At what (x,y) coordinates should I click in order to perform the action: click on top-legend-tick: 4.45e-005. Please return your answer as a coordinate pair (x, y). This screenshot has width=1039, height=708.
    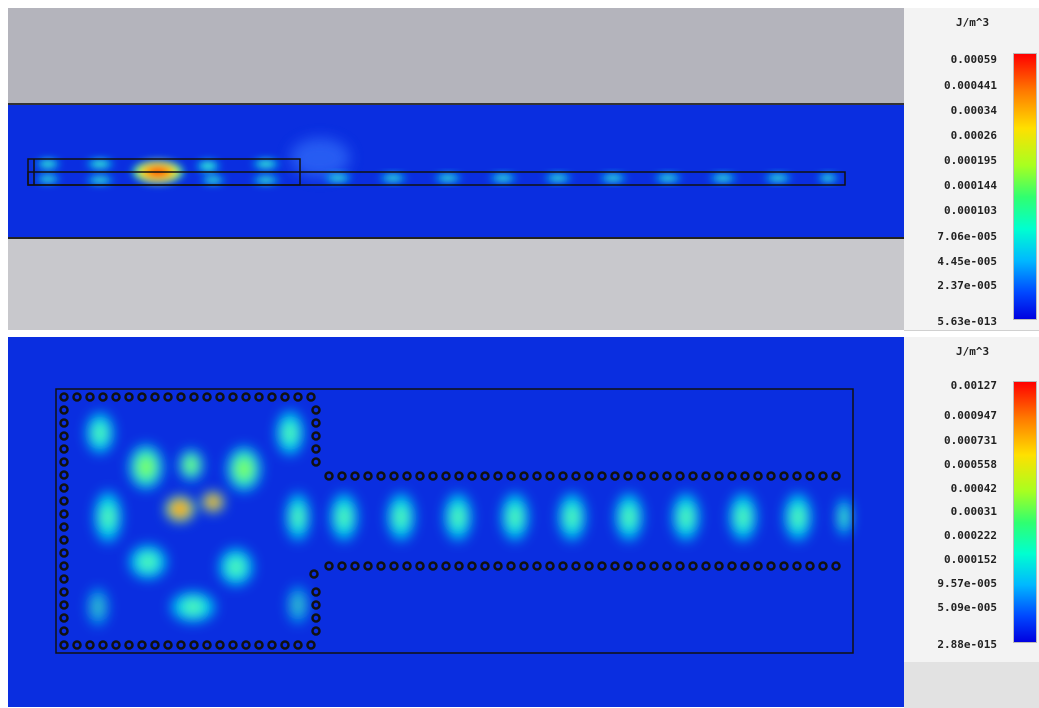
    Looking at the image, I should click on (967, 261).